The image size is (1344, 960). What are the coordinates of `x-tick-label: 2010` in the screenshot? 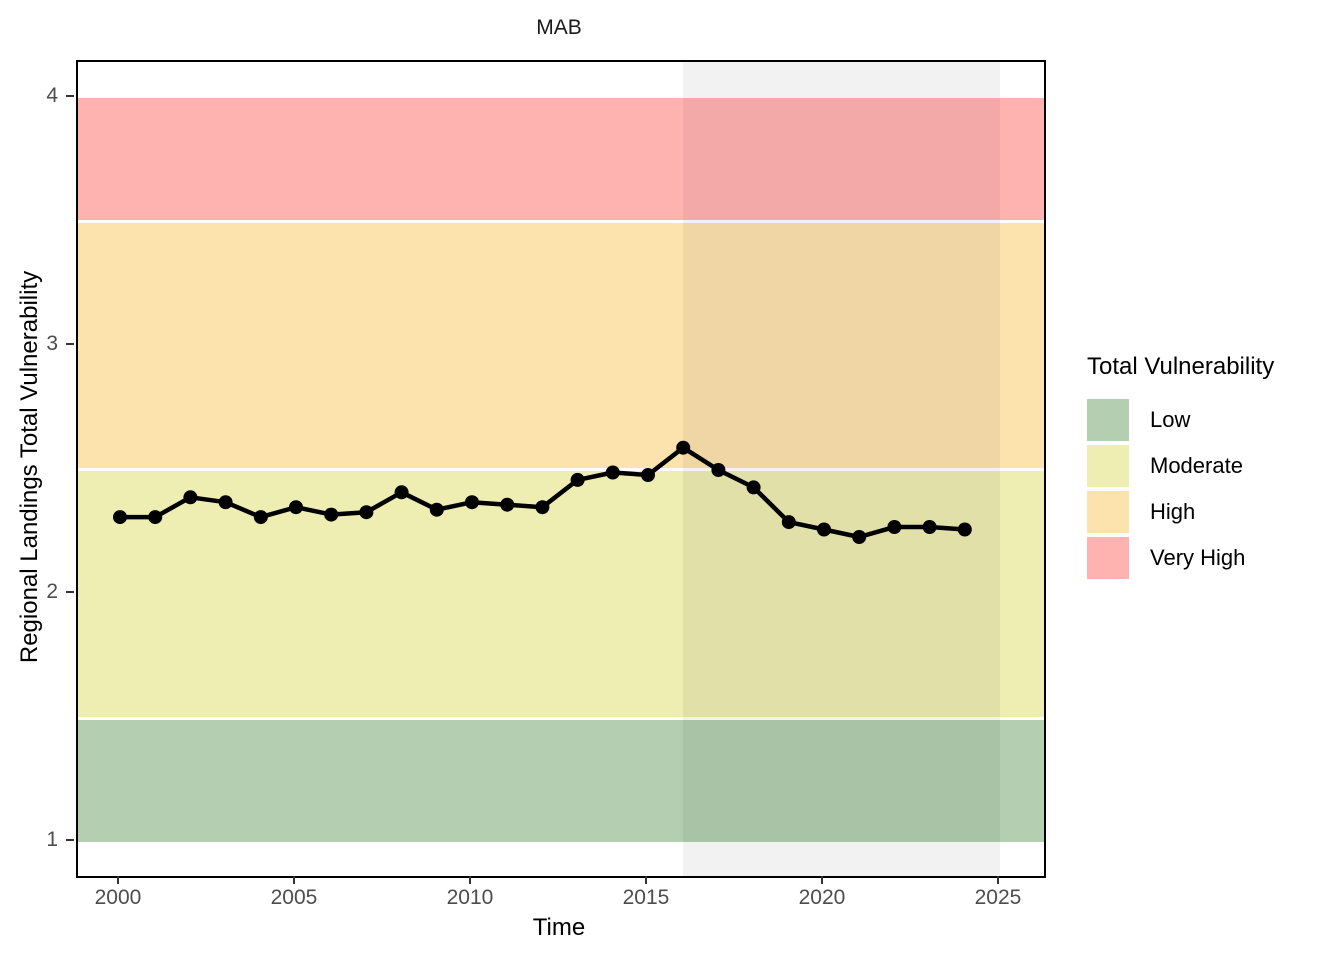 It's located at (470, 897).